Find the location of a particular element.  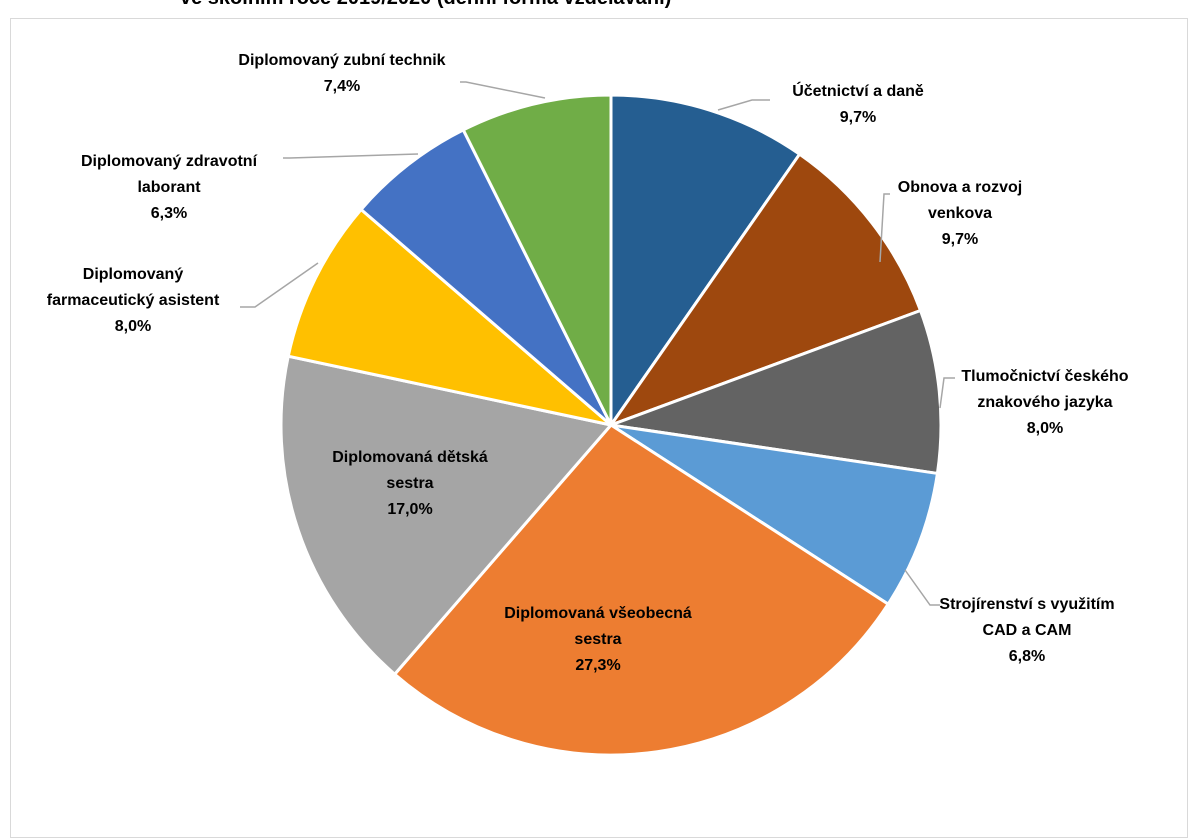

slice-category-label: Diplomovaná všeobecná is located at coordinates (598, 613).